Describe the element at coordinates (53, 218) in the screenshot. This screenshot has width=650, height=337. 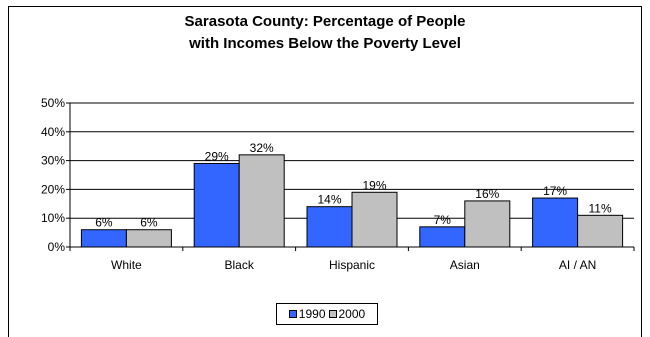
I see `y-tick-label: 10%` at that location.